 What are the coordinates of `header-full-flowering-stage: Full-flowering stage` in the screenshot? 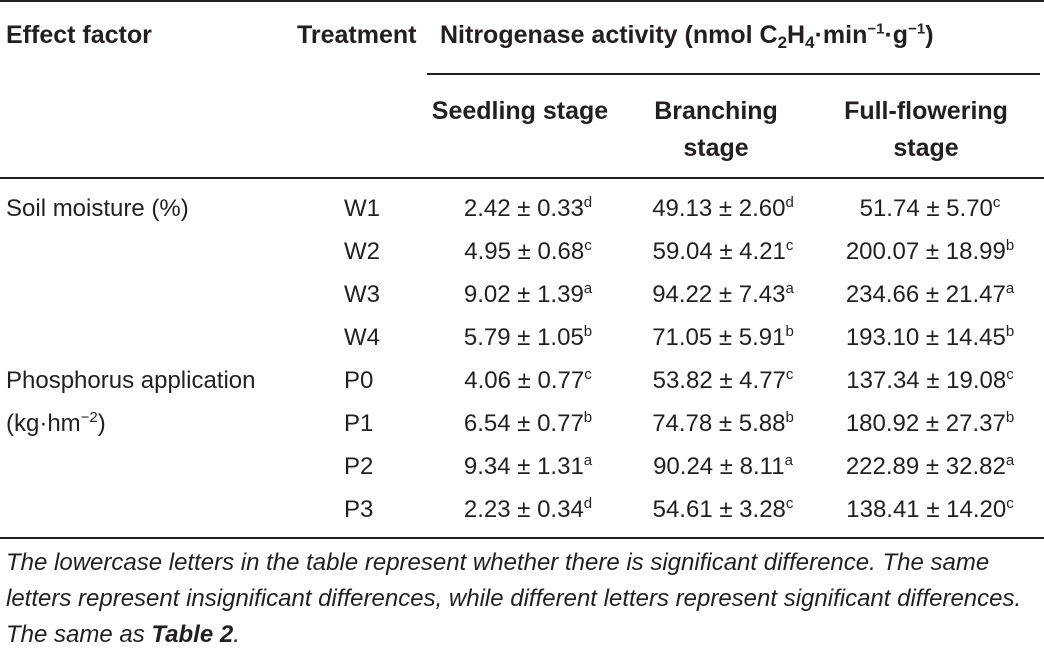 It's located at (926, 129).